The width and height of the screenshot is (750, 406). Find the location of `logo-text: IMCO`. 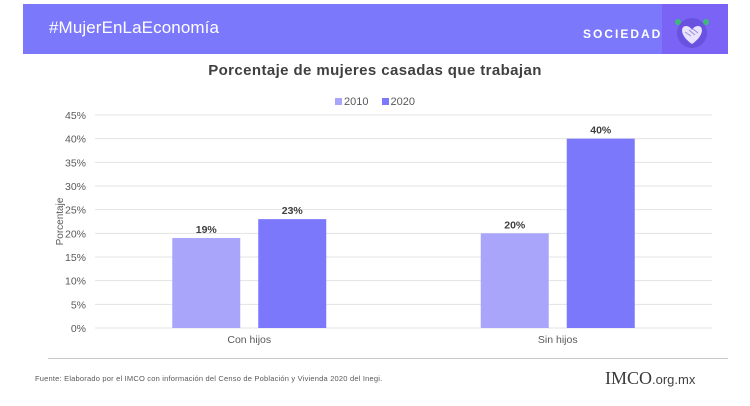

logo-text: IMCO is located at coordinates (629, 378).